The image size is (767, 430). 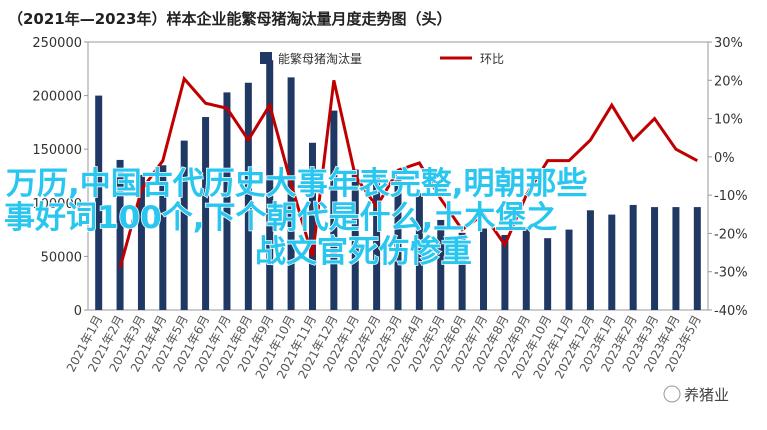 I want to click on y-tick-label: 100000, so click(x=57, y=204).